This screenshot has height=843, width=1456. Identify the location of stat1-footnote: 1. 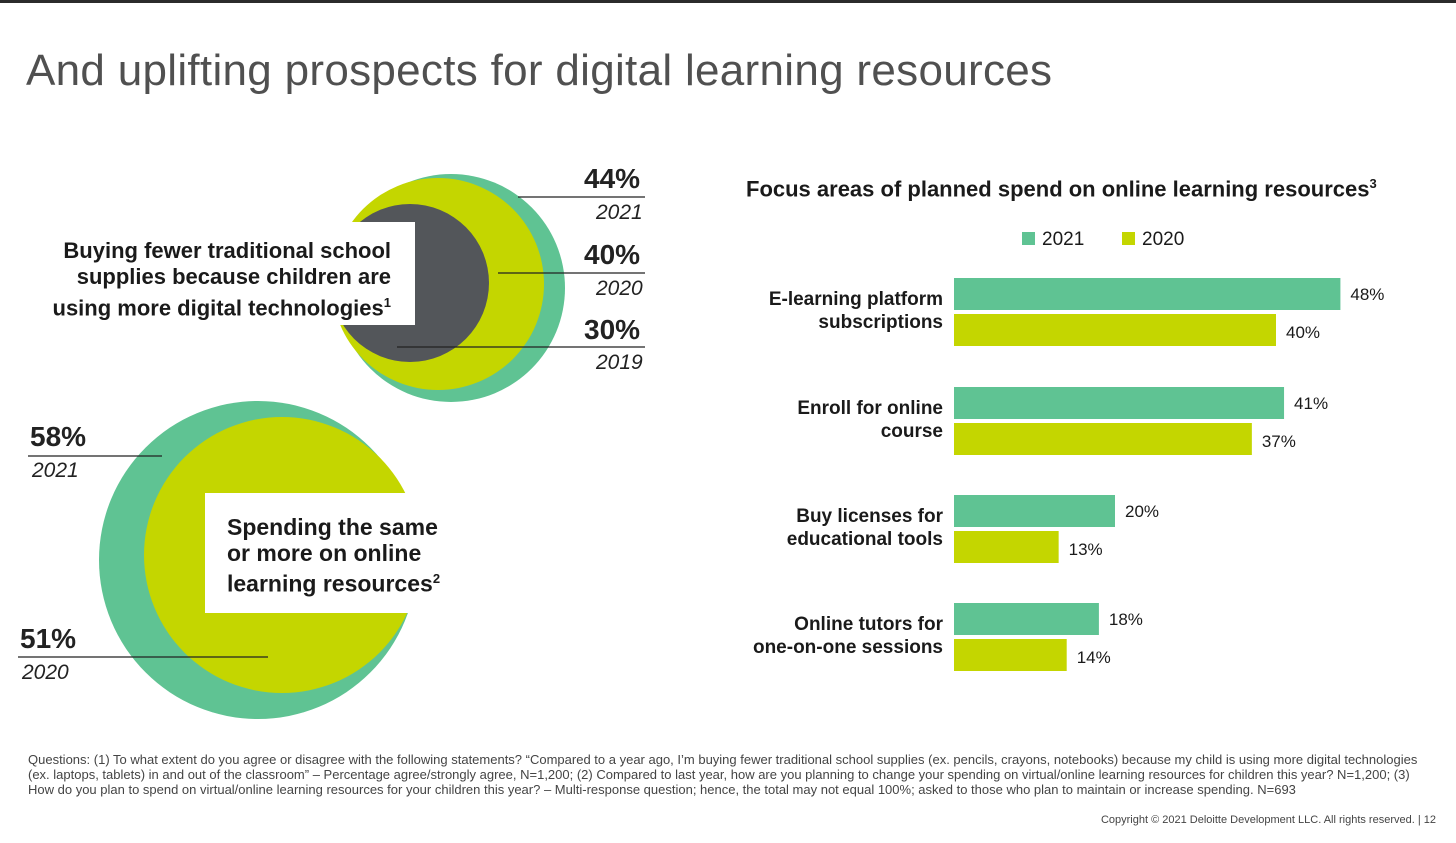
(387, 302).